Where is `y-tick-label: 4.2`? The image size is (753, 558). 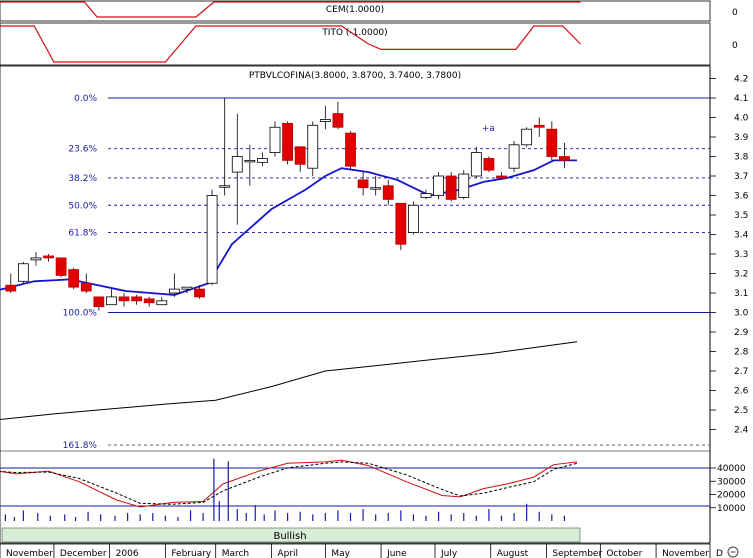
y-tick-label: 4.2 is located at coordinates (741, 80).